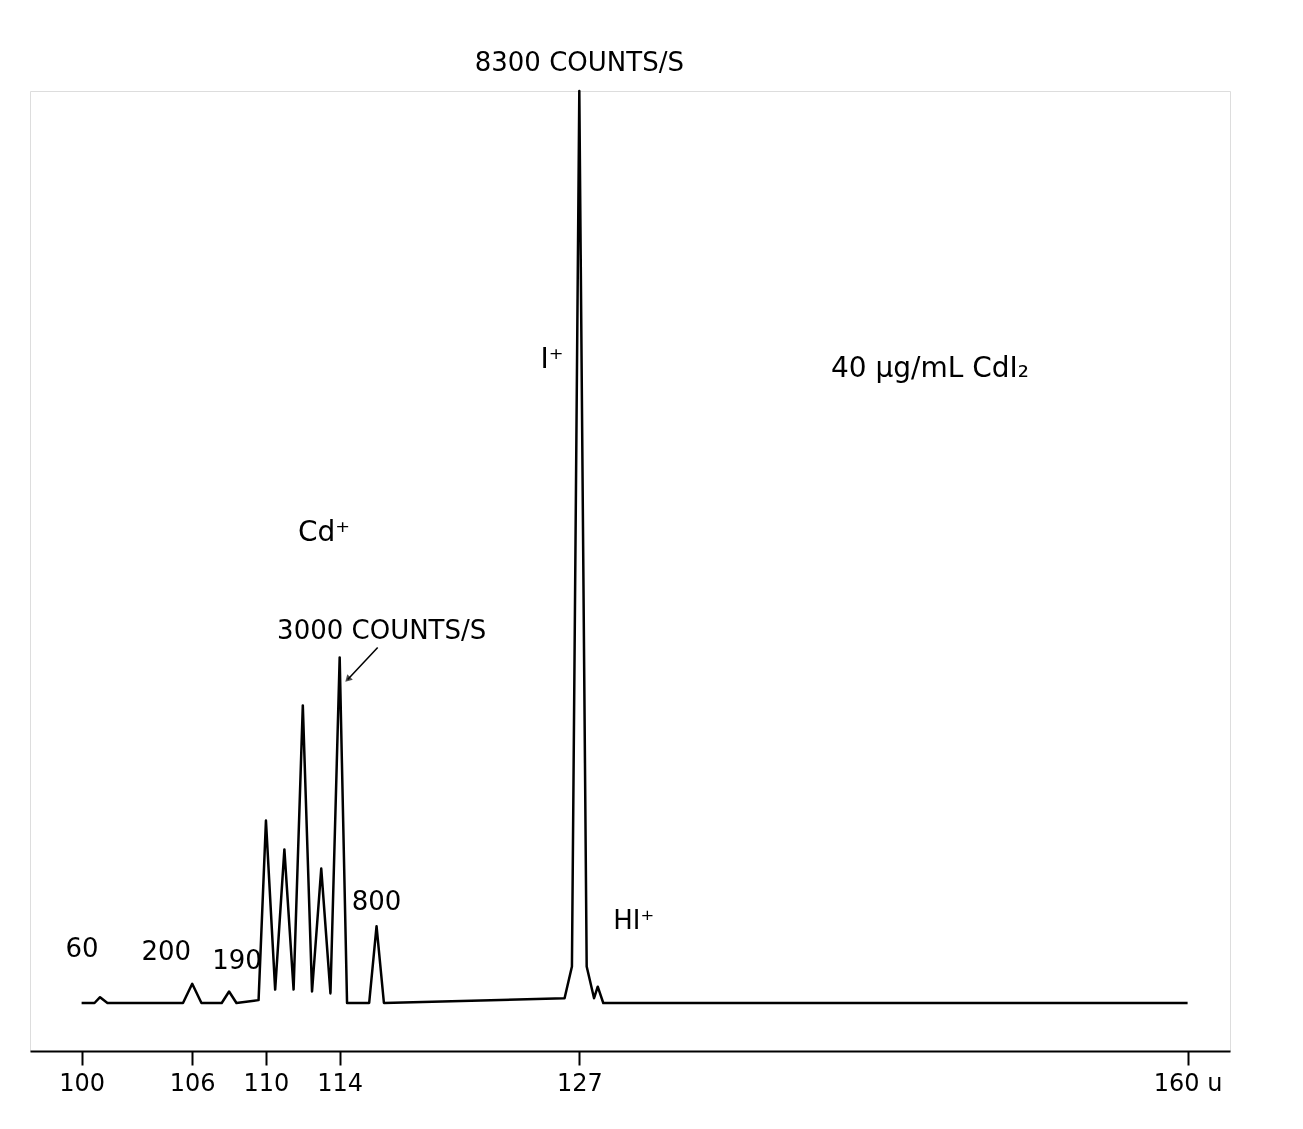 The width and height of the screenshot is (1303, 1129). I want to click on x-tick-label: 106, so click(192, 1082).